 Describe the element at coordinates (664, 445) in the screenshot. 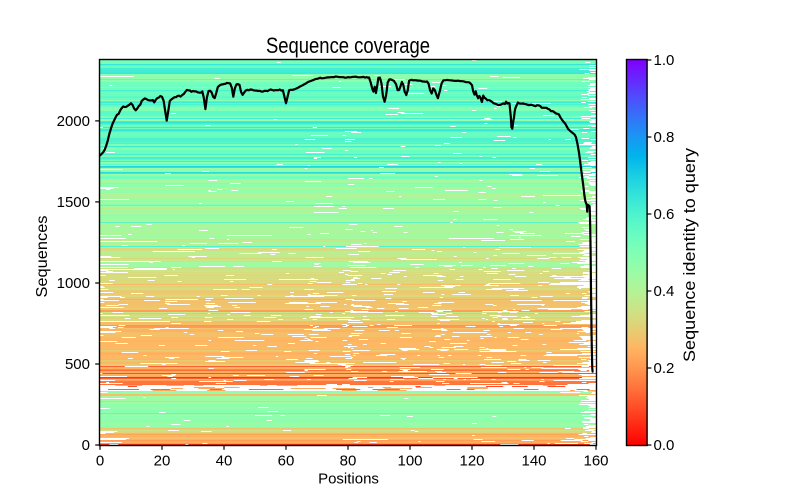

I see `svg-text: 0.0` at that location.